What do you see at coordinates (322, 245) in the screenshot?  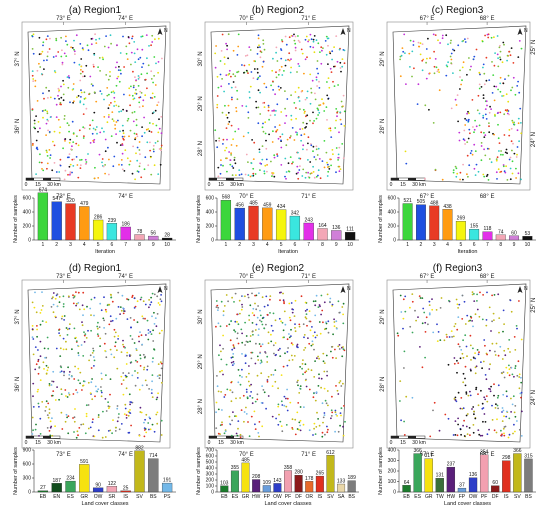 I see `x-tick-label: 8` at bounding box center [322, 245].